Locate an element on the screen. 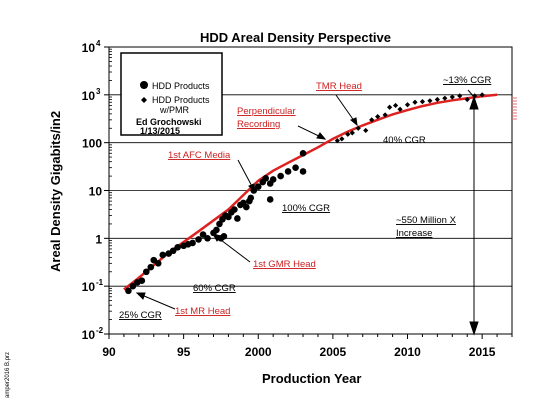 The height and width of the screenshot is (400, 539). legend-circle-marker is located at coordinates (144, 85).